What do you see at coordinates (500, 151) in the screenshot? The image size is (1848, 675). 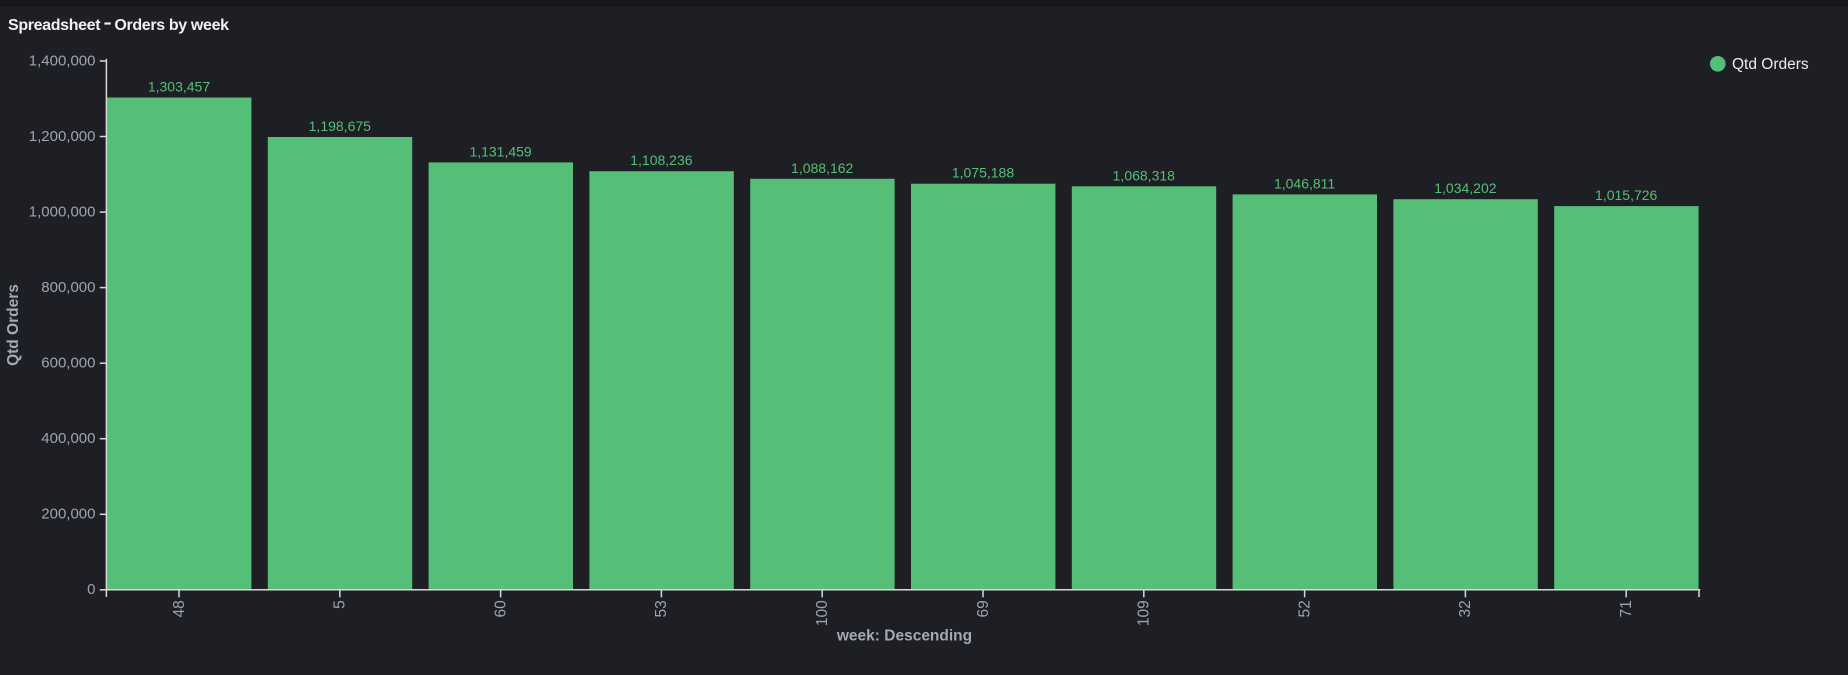 I see `svg-text: 1,131,459` at bounding box center [500, 151].